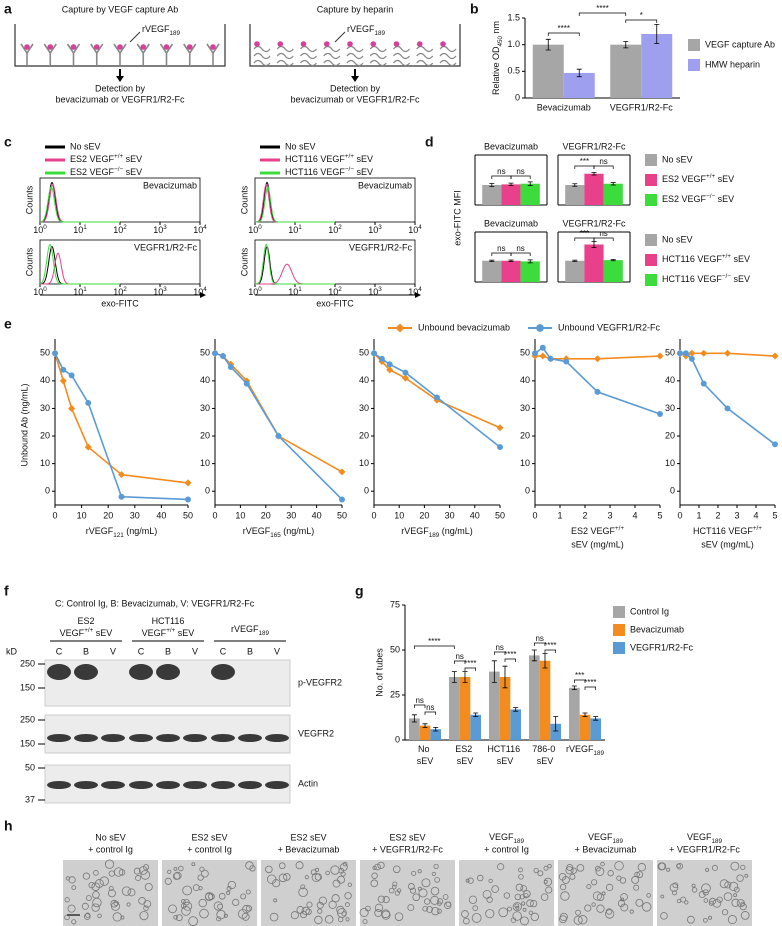  Describe the element at coordinates (500, 41) in the screenshot. I see `text-part: 450` at that location.